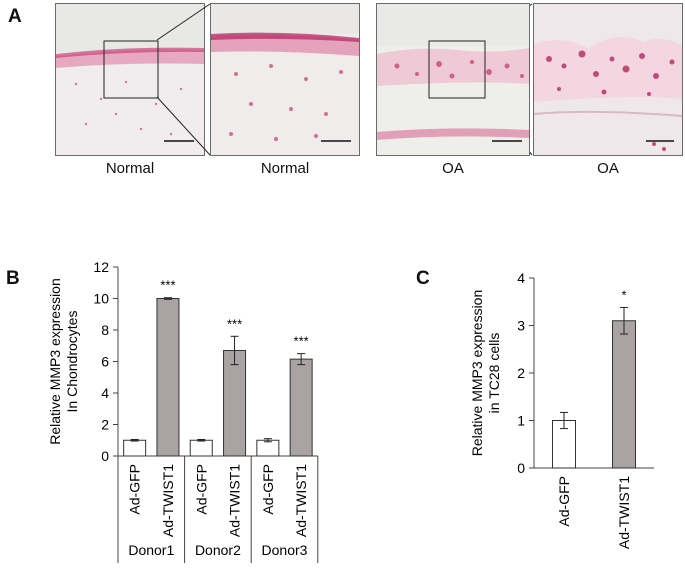  Describe the element at coordinates (494, 373) in the screenshot. I see `y-axis-label: in TC28 cells` at that location.